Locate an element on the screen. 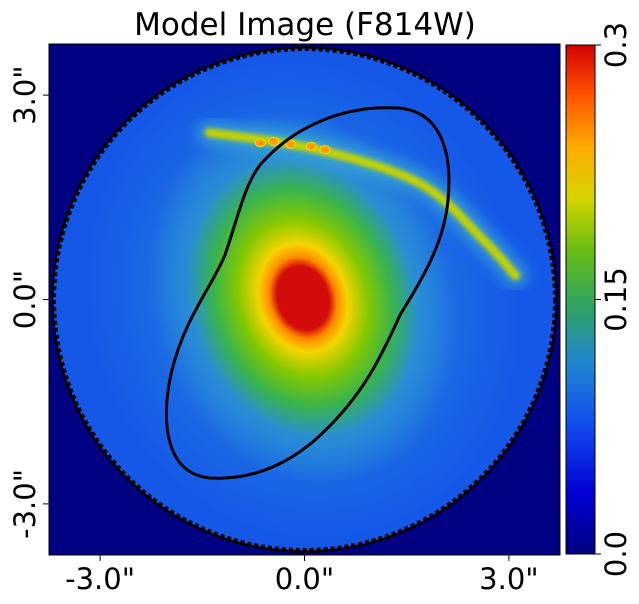 The image size is (639, 604). x-axis: -3.0" 0.0" 3.0" is located at coordinates (302, 575).